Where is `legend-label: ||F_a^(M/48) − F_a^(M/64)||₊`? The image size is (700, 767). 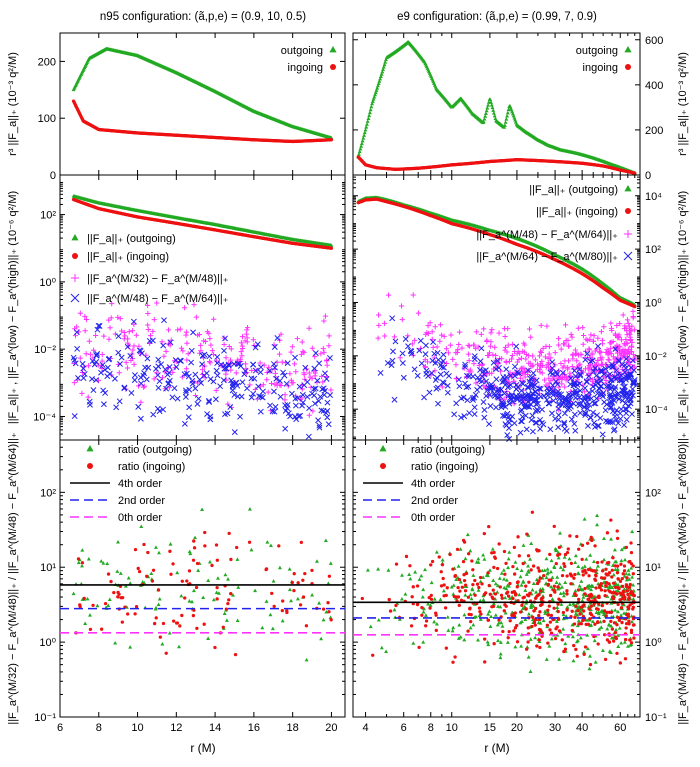 legend-label: ||F_a^(M/48) − F_a^(M/64)||₊ is located at coordinates (158, 299).